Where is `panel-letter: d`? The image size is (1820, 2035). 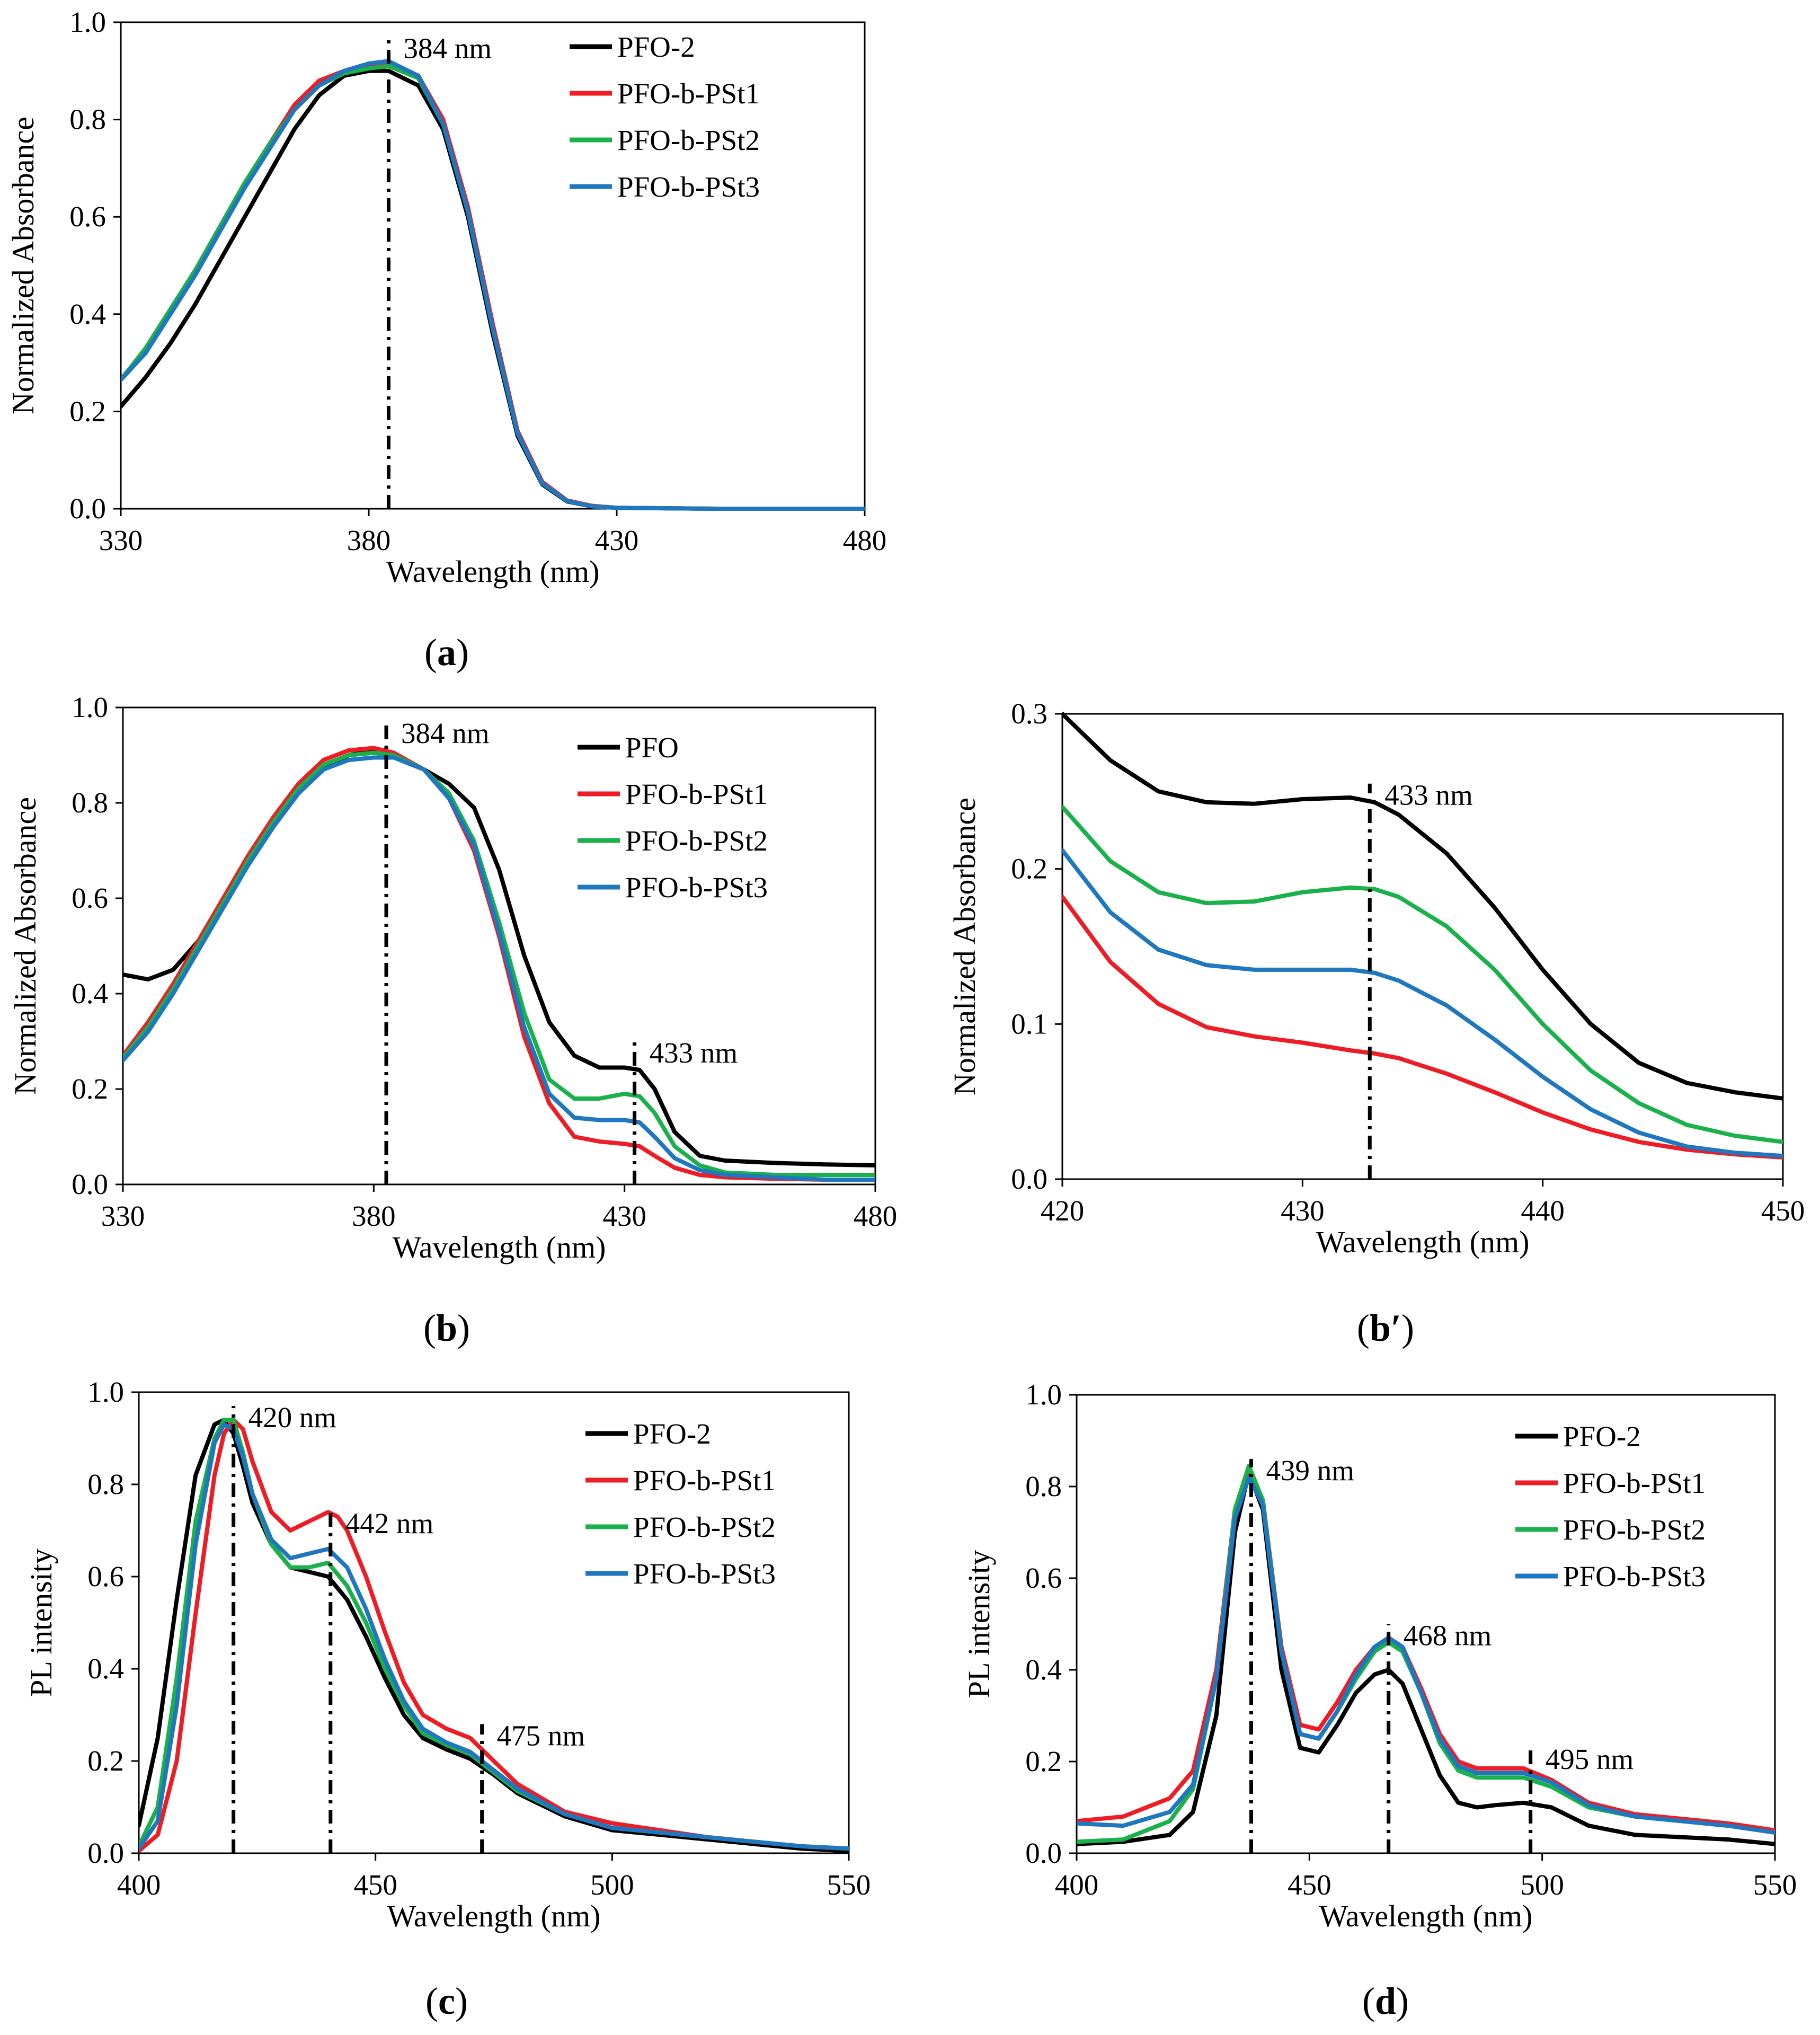 panel-letter: d is located at coordinates (1385, 2001).